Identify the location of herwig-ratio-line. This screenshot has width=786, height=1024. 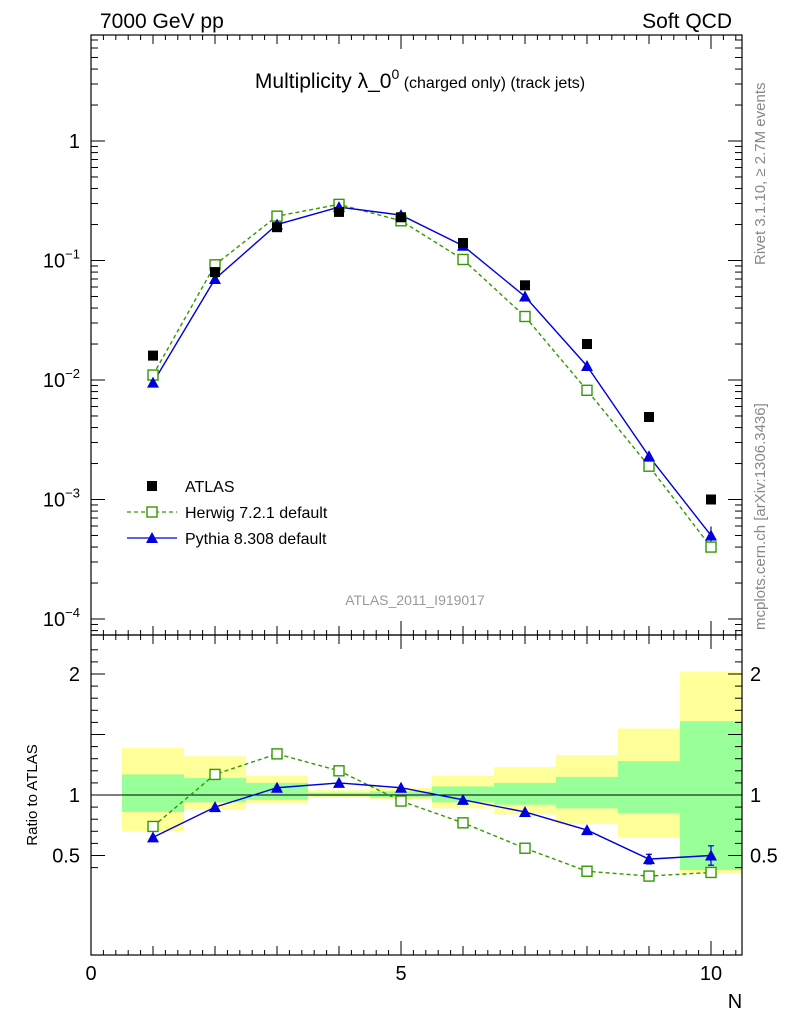
(432, 815).